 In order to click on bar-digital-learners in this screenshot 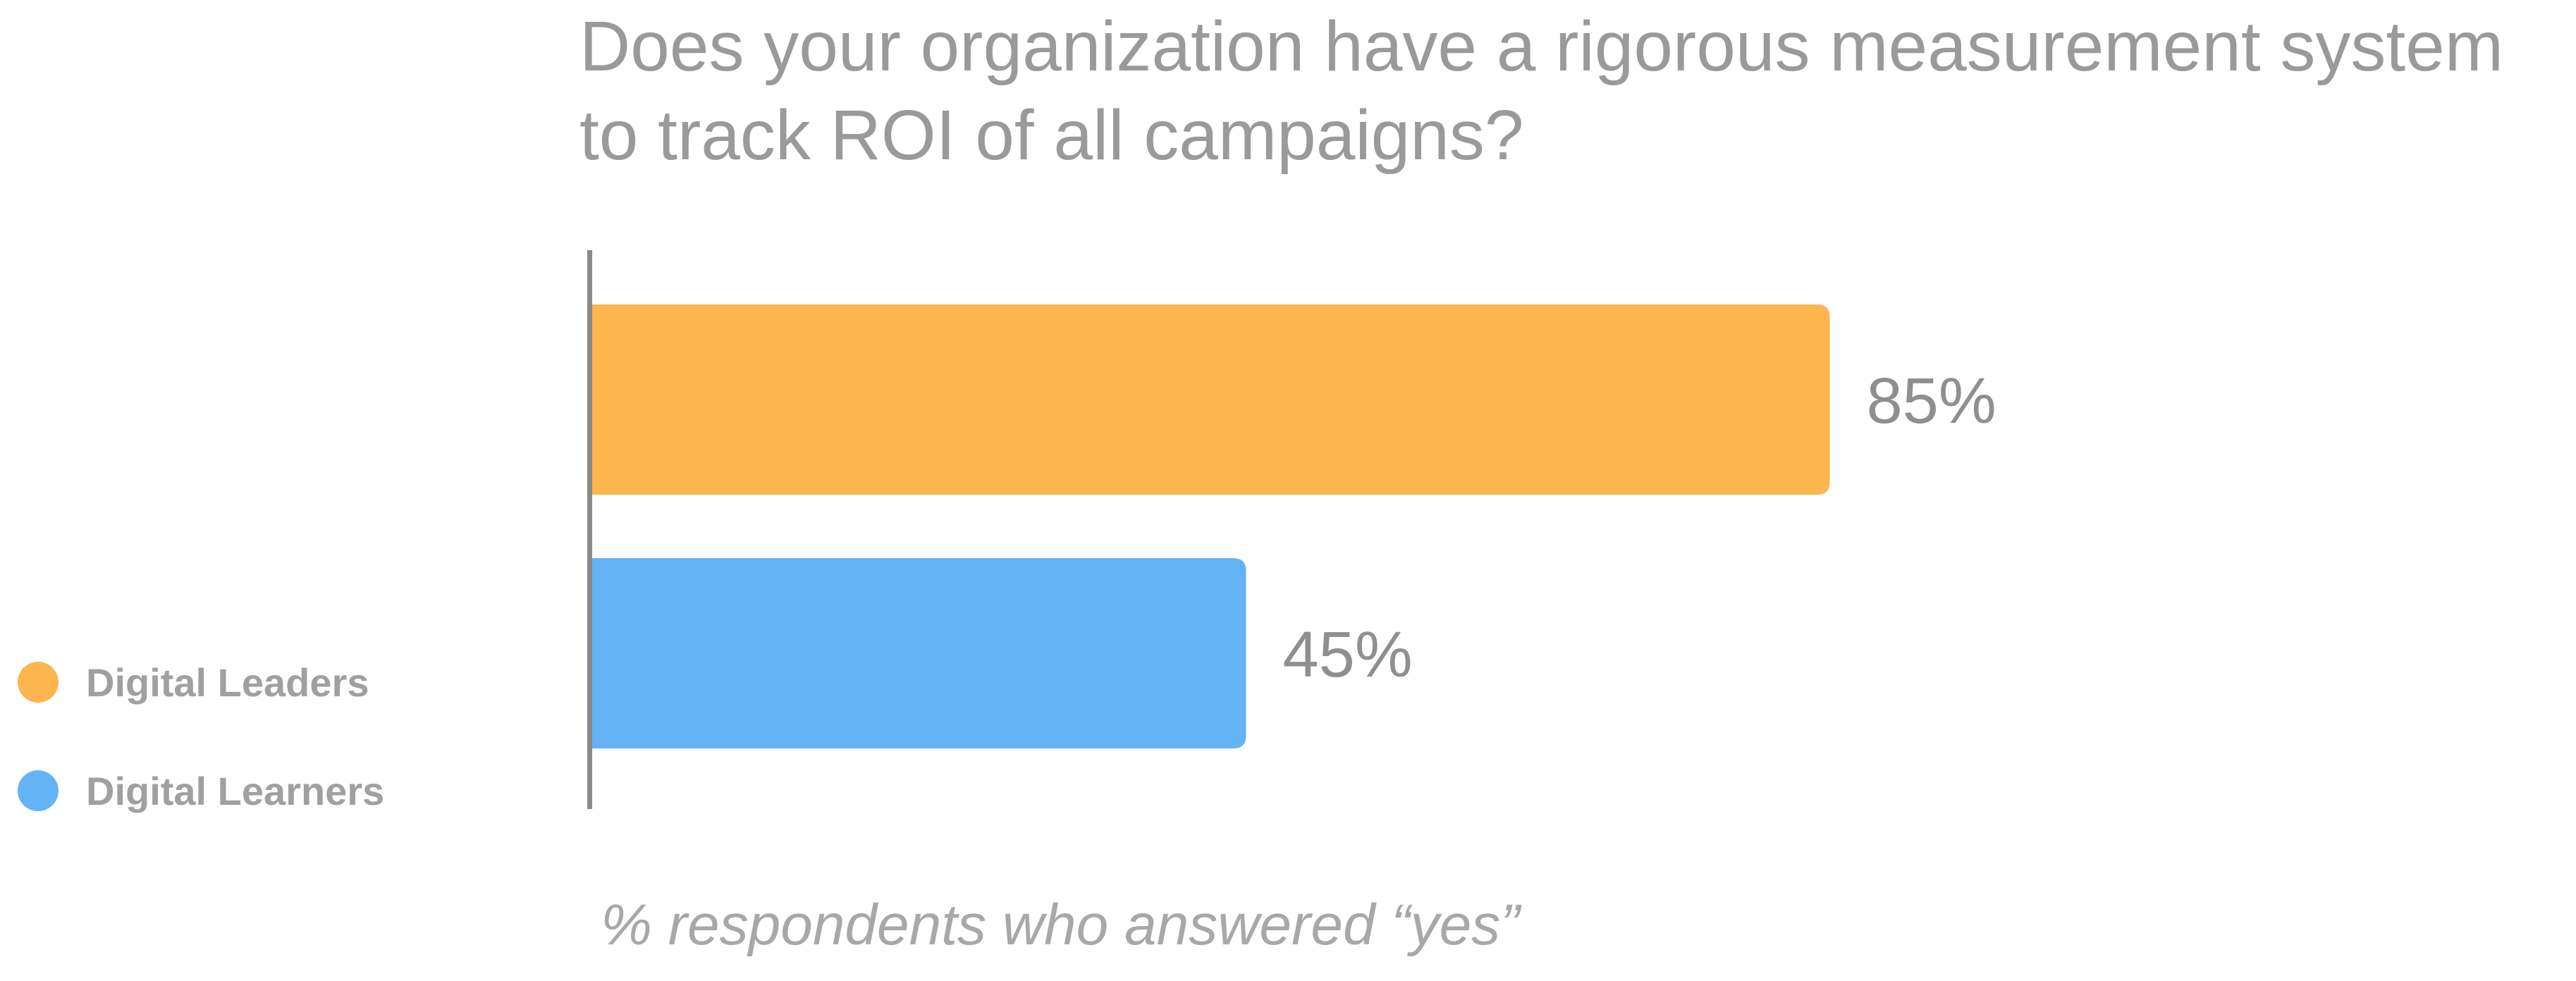, I will do `click(919, 653)`.